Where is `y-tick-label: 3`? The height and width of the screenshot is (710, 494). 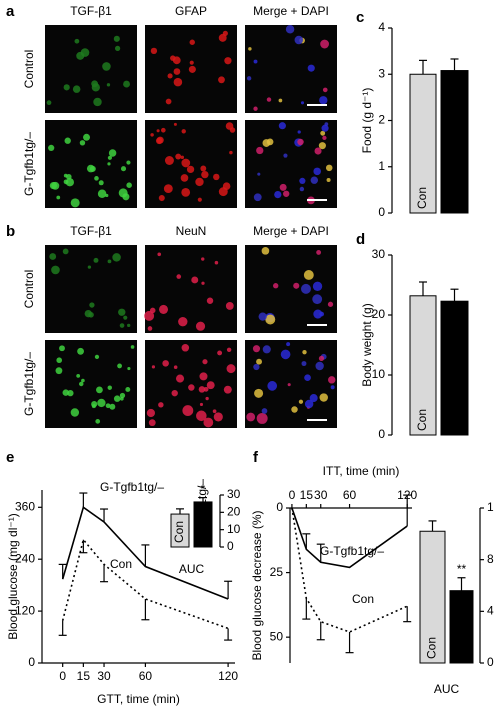
y-tick-label: 3 is located at coordinates (381, 73).